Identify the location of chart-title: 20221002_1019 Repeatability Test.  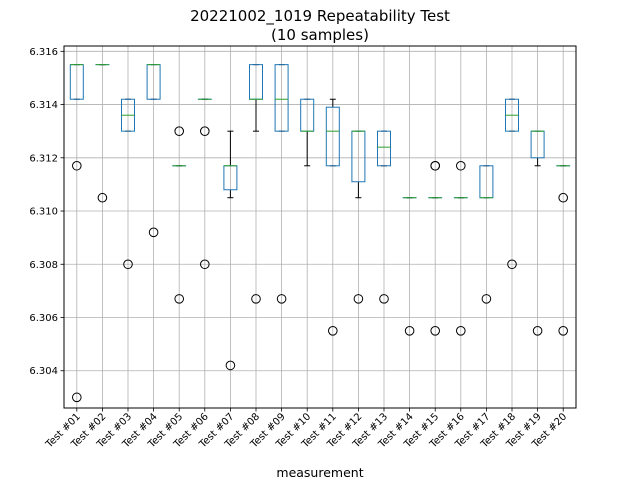
(320, 16).